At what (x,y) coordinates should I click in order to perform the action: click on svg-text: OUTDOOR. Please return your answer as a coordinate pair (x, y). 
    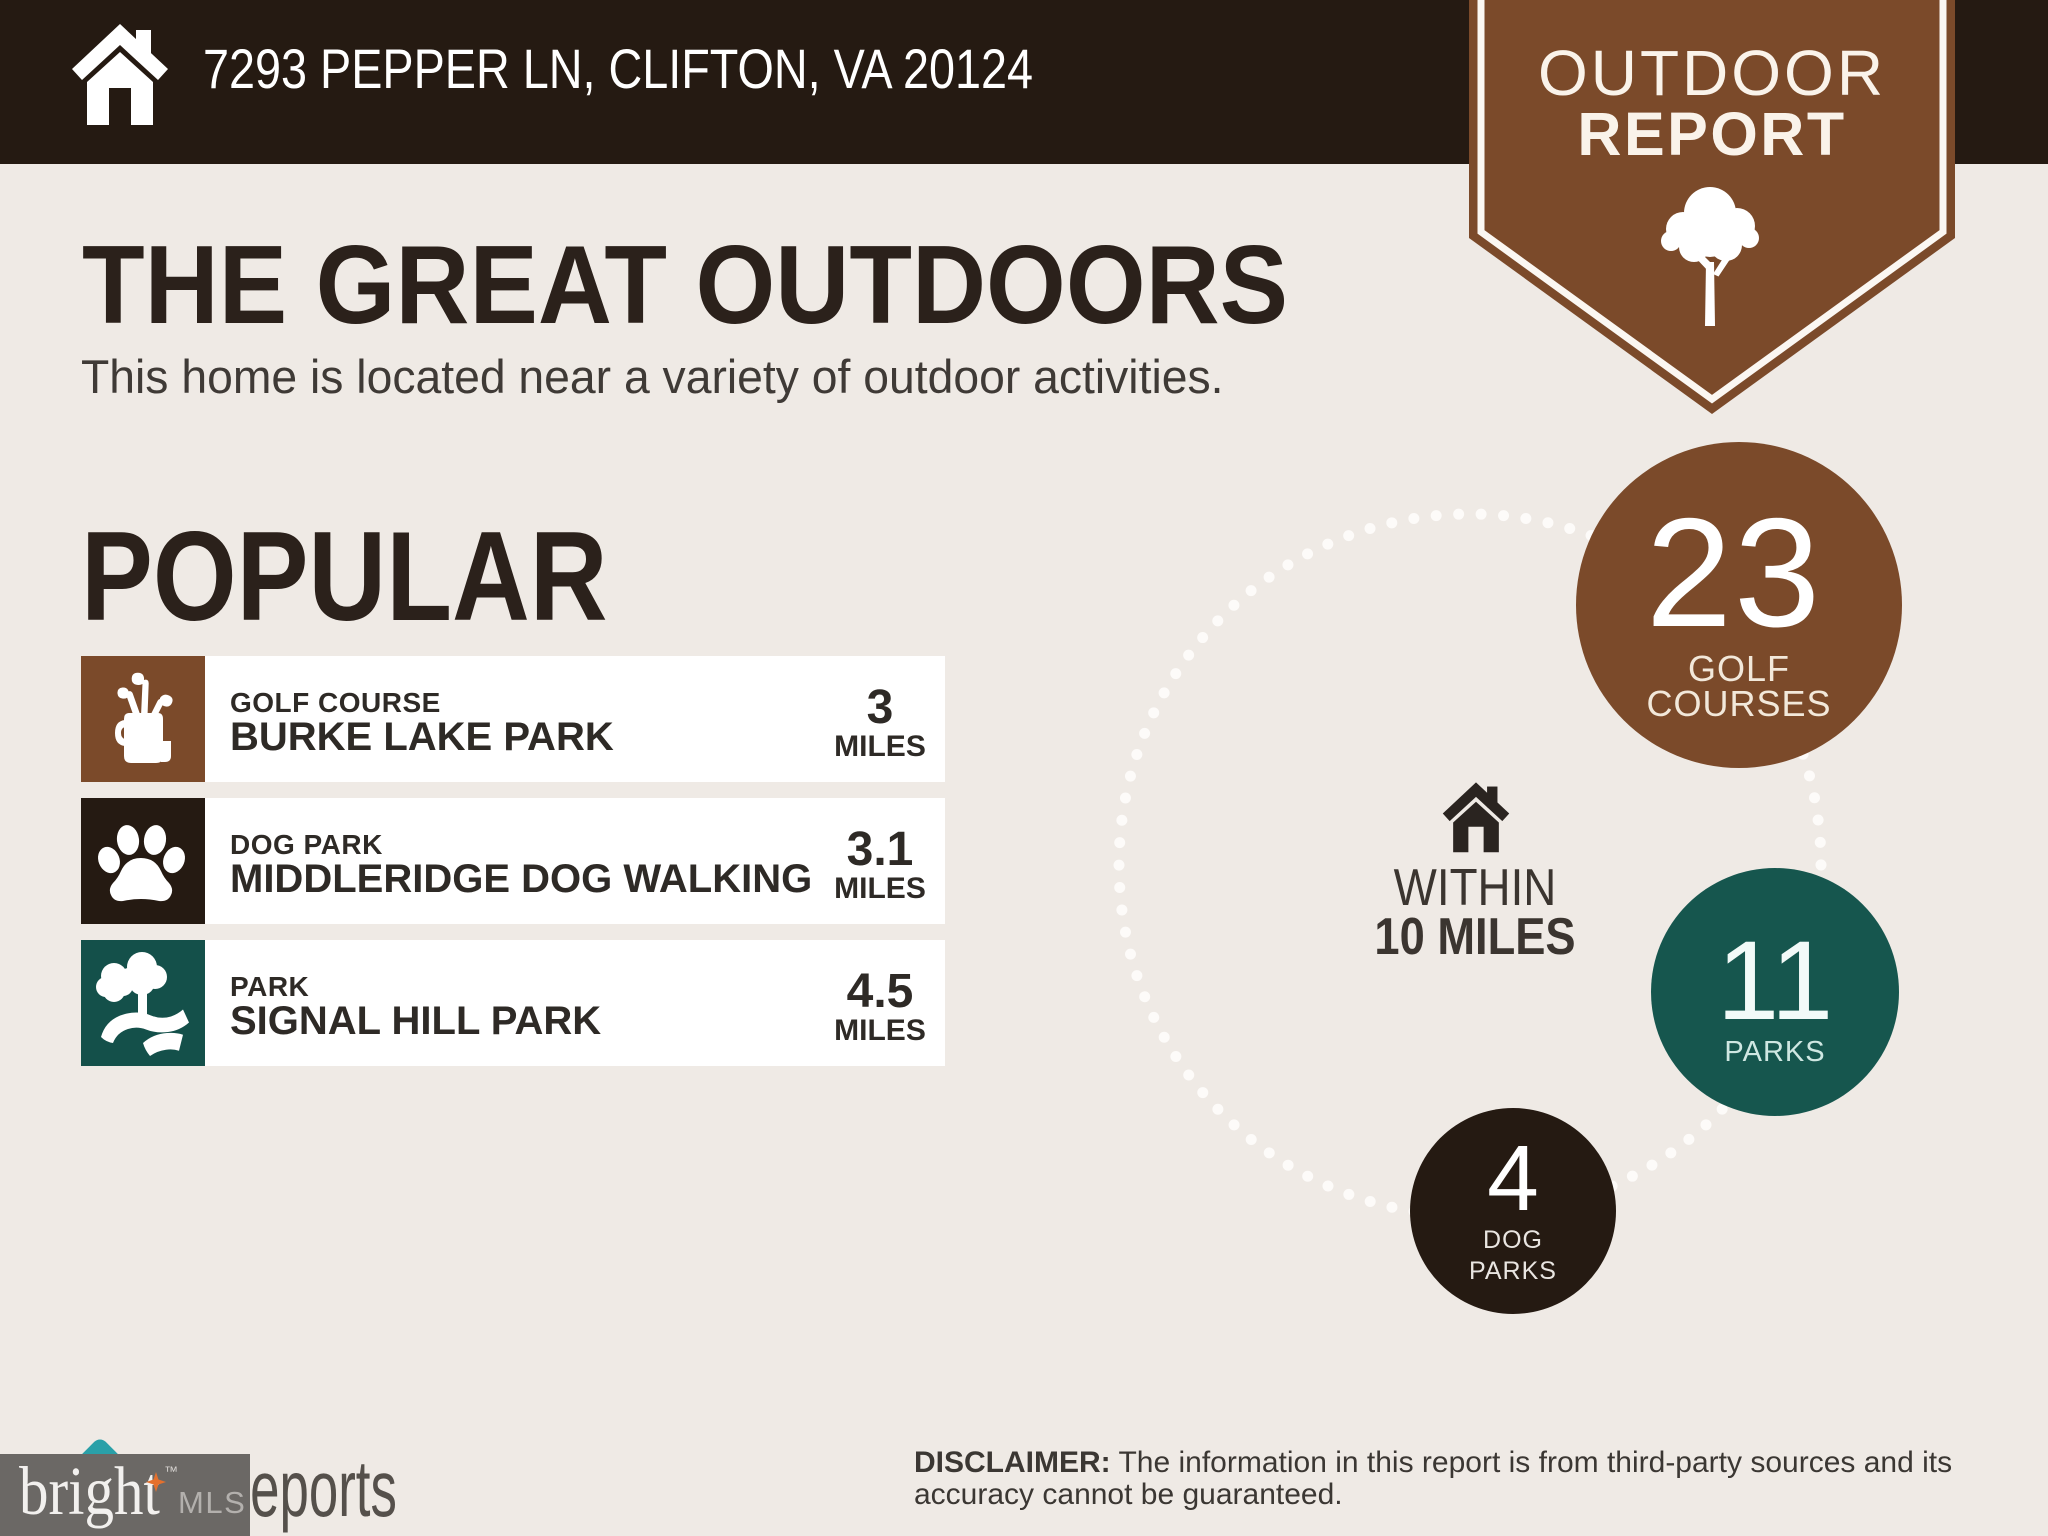
    Looking at the image, I should click on (1712, 73).